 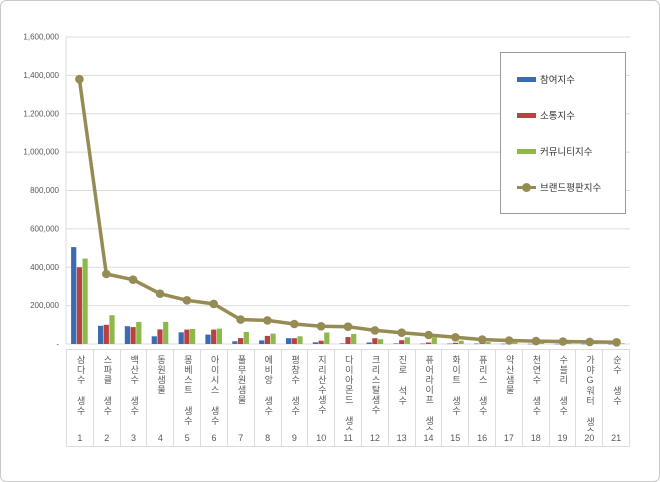 What do you see at coordinates (428, 398) in the screenshot?
I see `category-column: 퓨어라이프 생수 14` at bounding box center [428, 398].